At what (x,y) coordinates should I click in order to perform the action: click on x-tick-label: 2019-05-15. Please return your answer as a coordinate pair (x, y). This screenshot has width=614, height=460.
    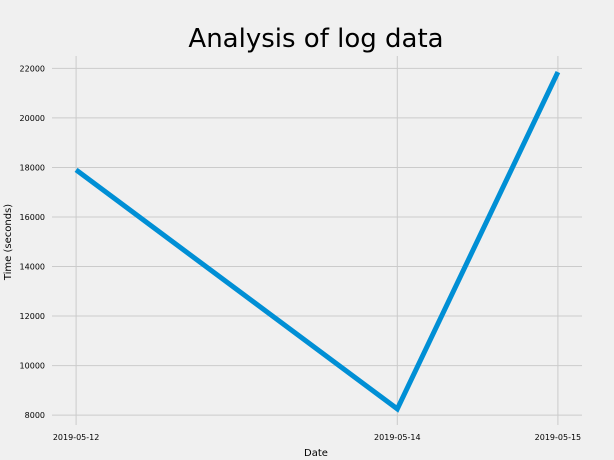
    Looking at the image, I should click on (558, 437).